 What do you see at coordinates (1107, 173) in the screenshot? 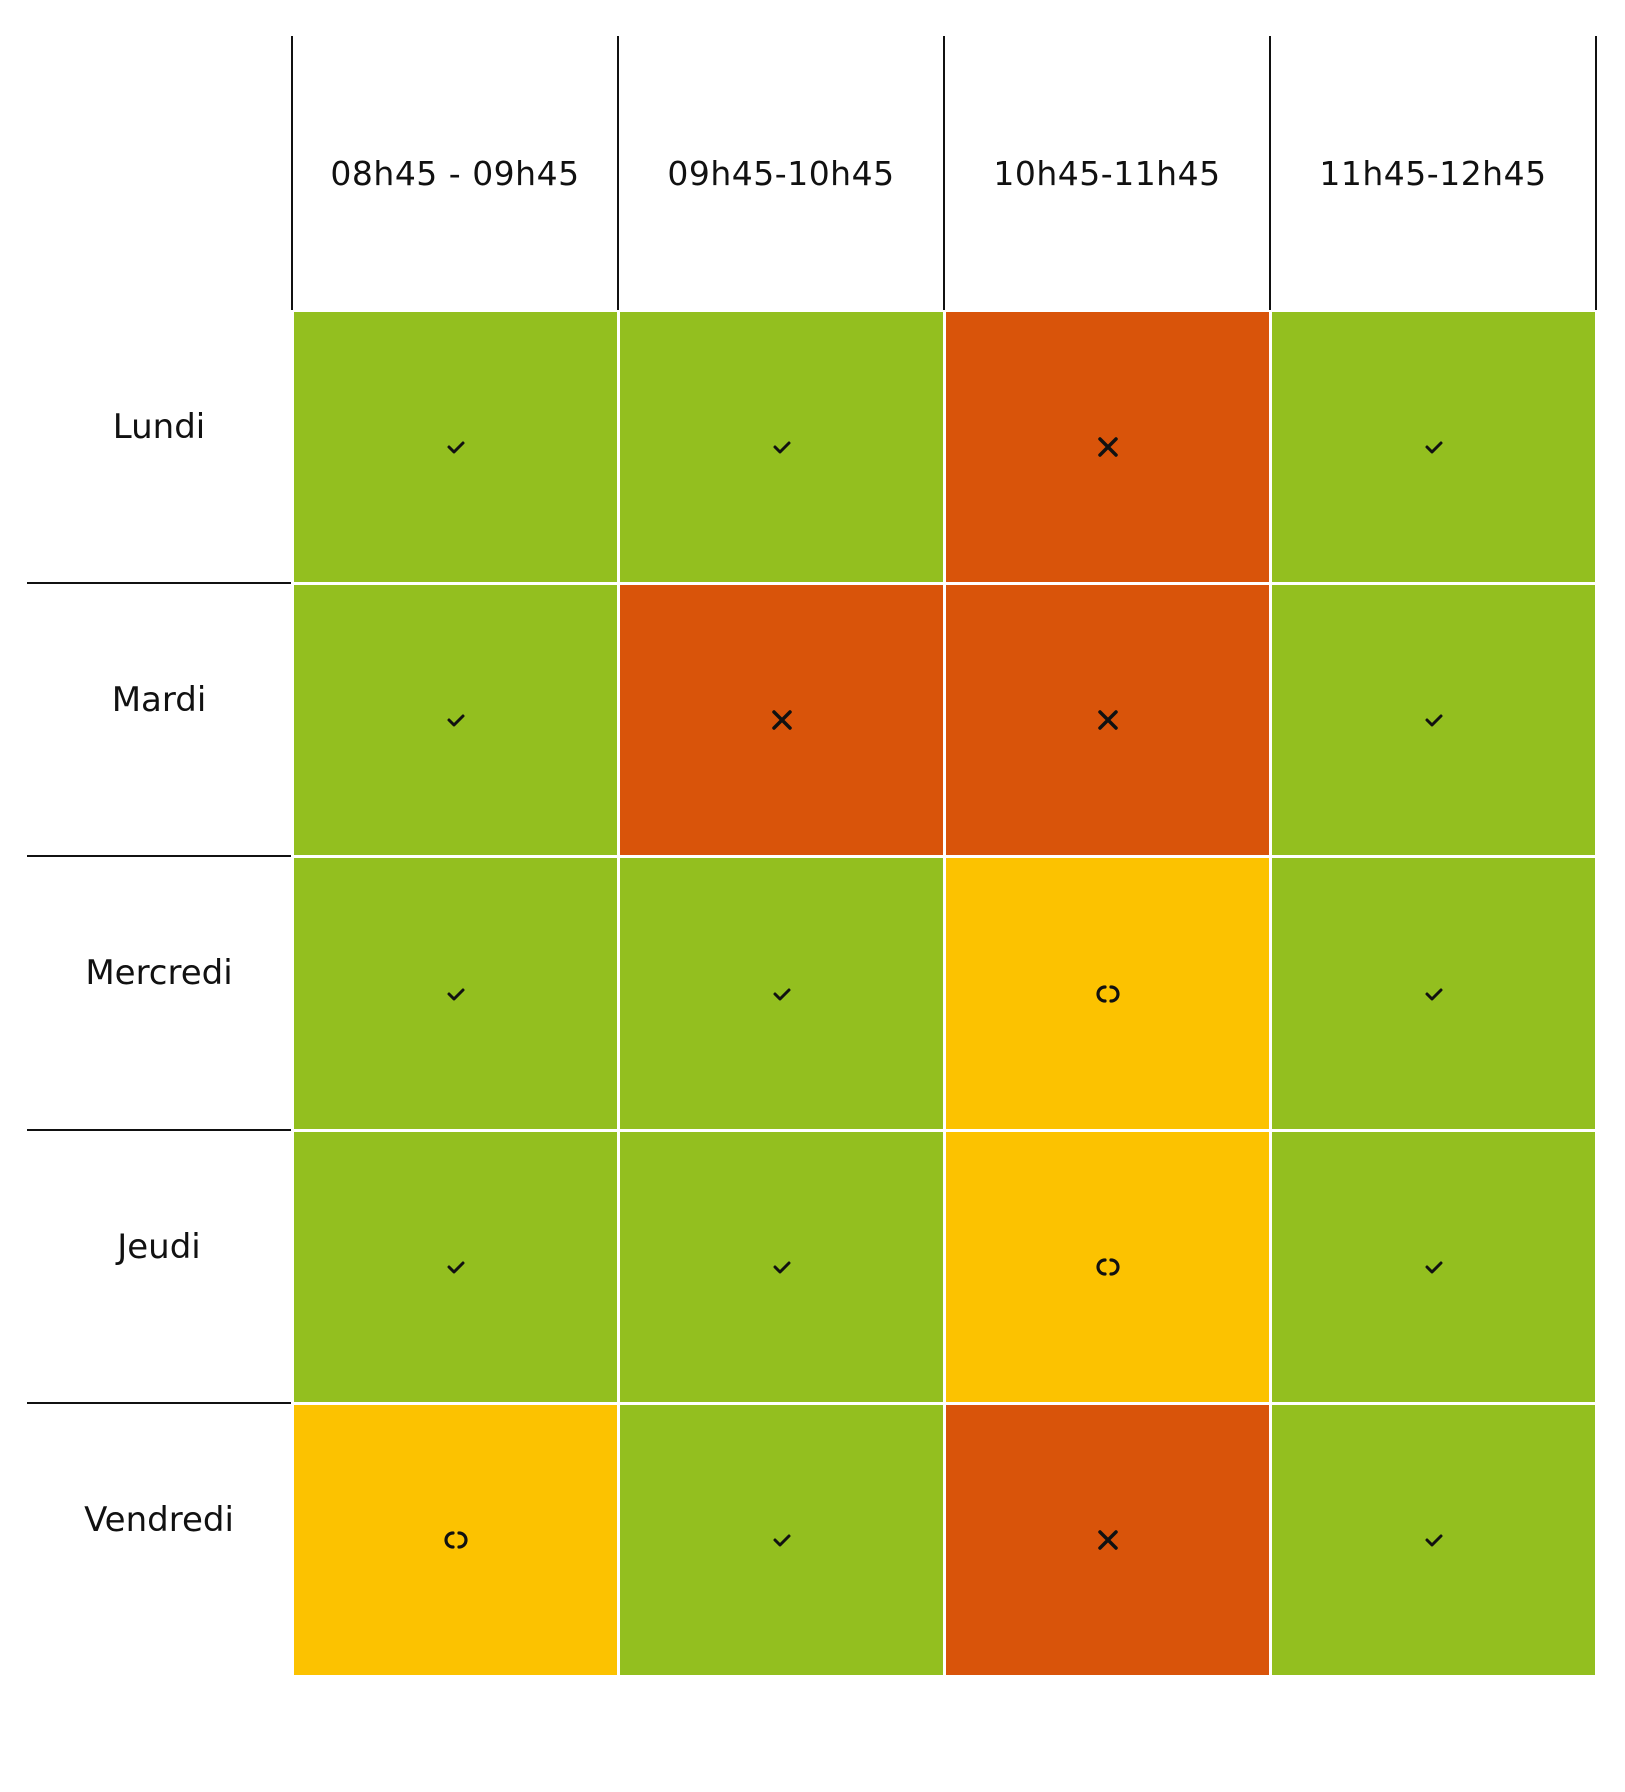
I see `column-header-2: 10h45-11h45` at bounding box center [1107, 173].